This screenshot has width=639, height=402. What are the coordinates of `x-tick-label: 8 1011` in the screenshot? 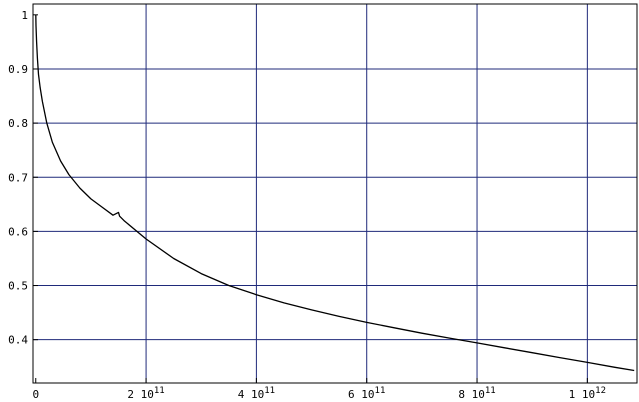 It's located at (476, 393).